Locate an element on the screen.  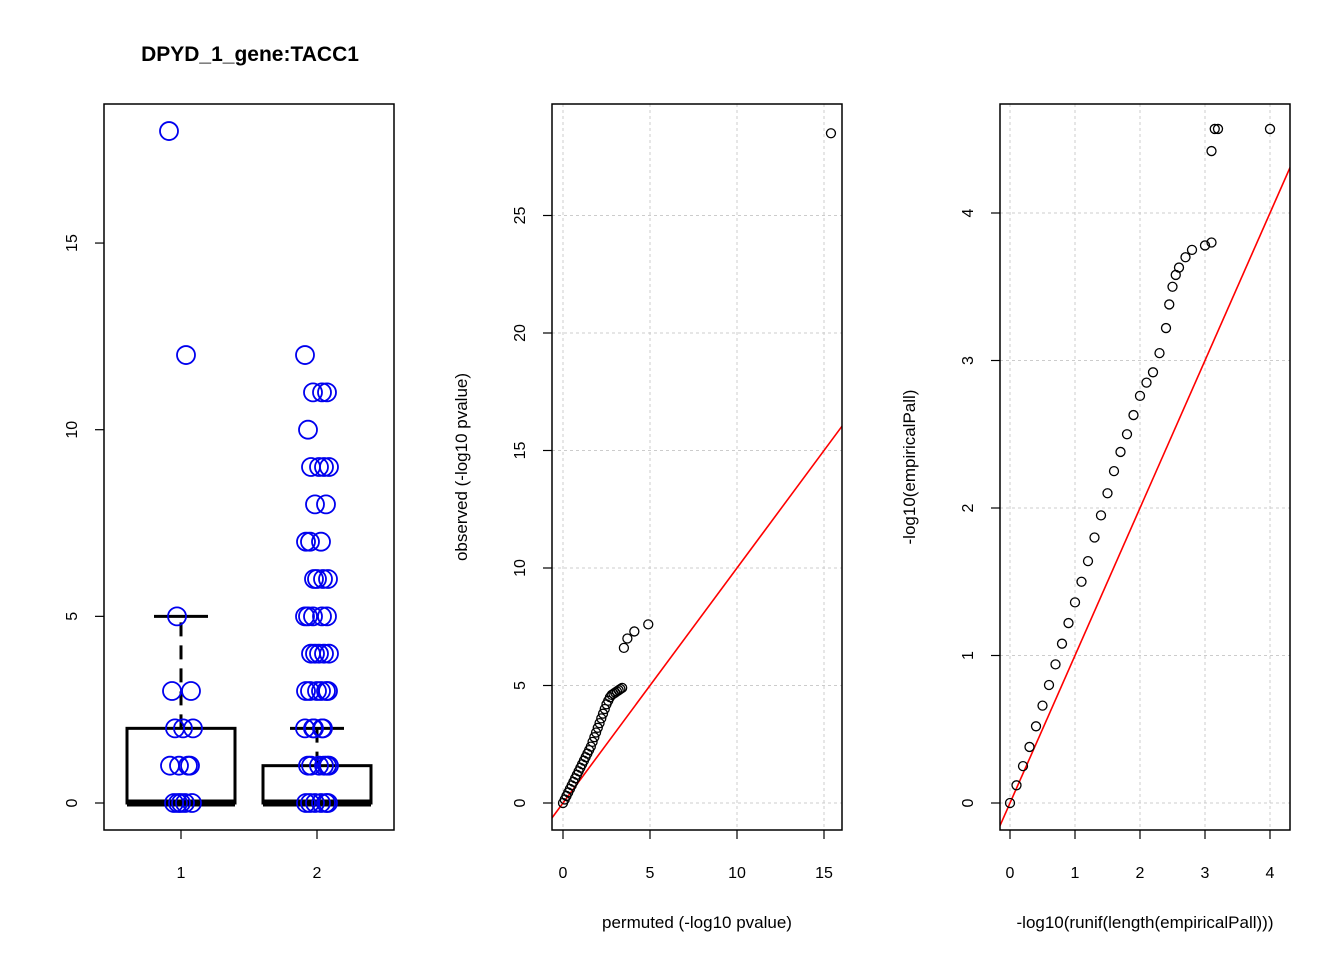
y-tick-label: 3 is located at coordinates (968, 360).